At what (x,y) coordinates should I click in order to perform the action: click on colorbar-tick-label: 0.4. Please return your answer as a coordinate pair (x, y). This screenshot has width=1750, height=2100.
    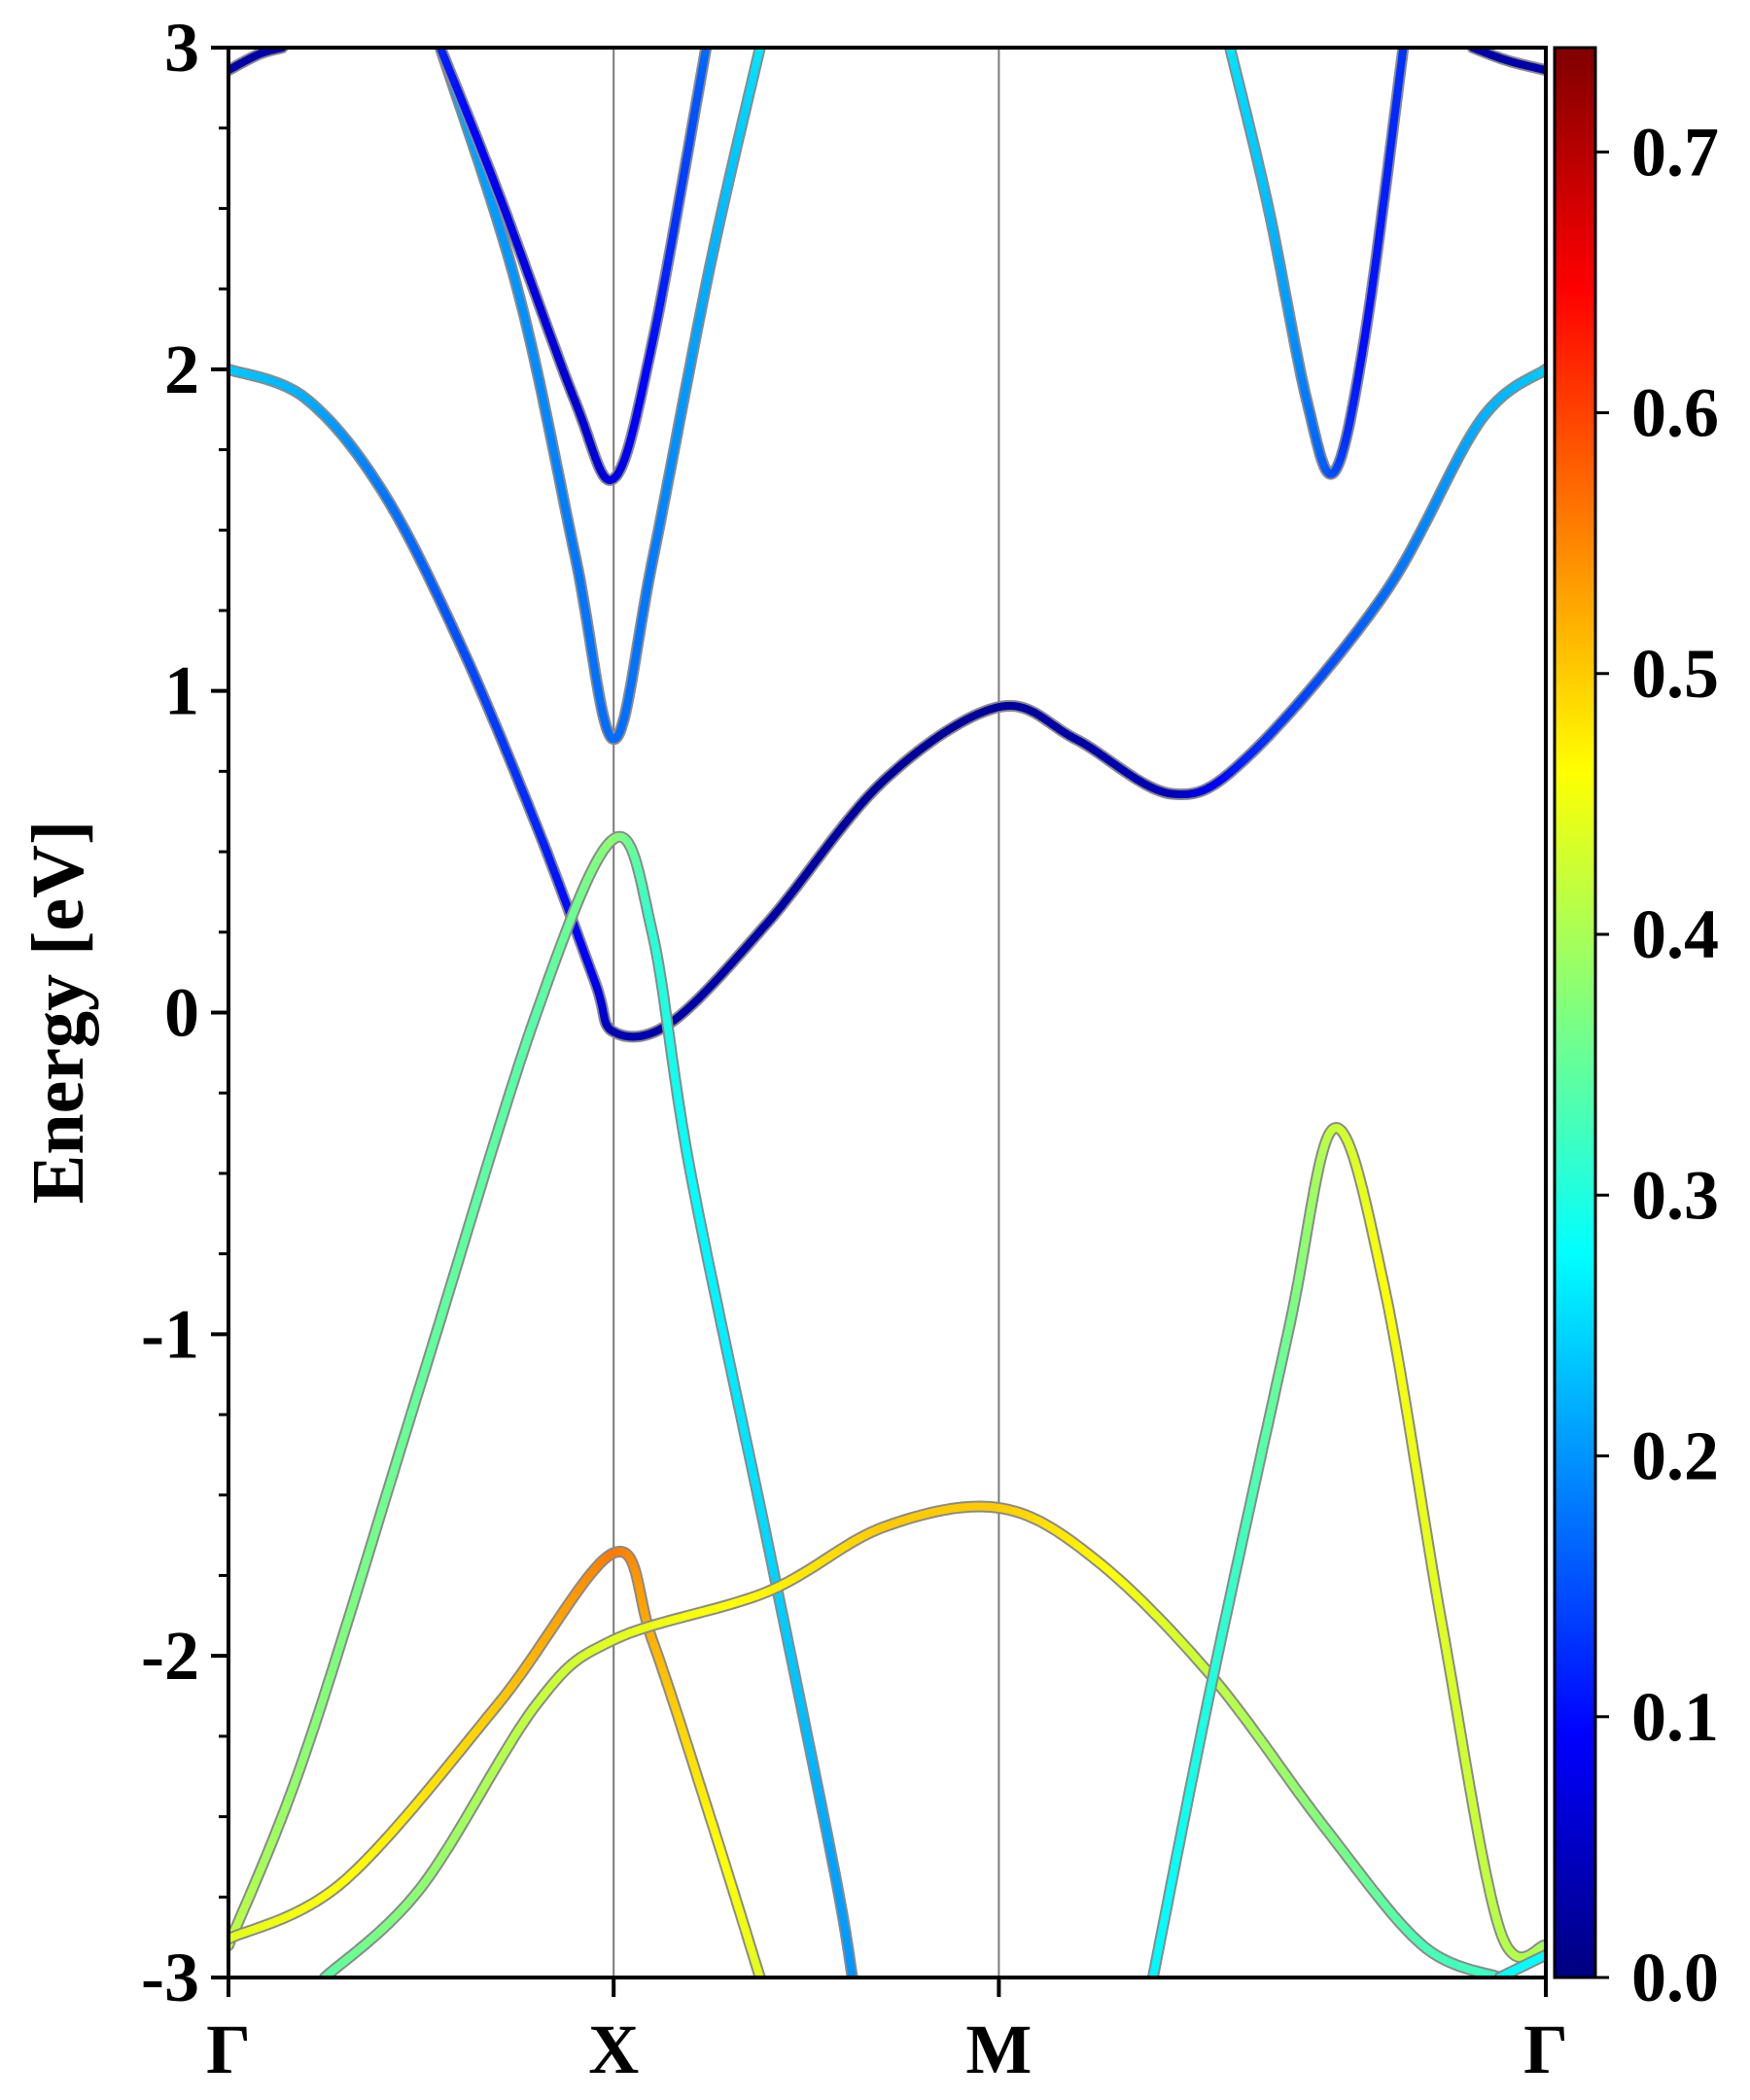
    Looking at the image, I should click on (1675, 934).